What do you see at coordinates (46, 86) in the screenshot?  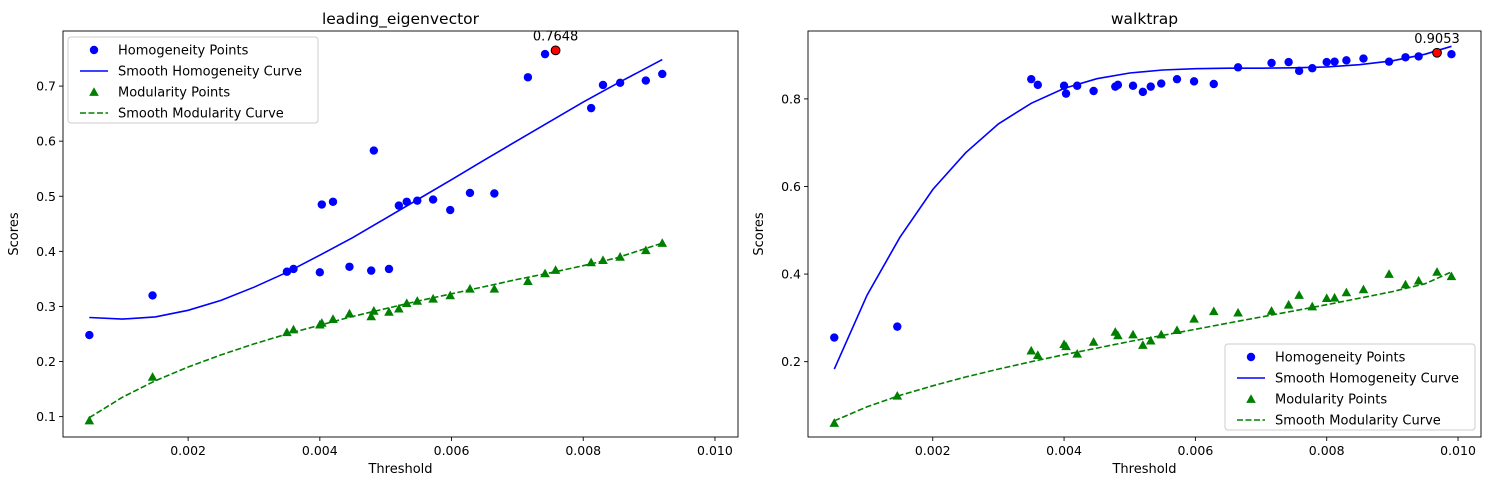 I see `y-tick-label: 0.7` at bounding box center [46, 86].